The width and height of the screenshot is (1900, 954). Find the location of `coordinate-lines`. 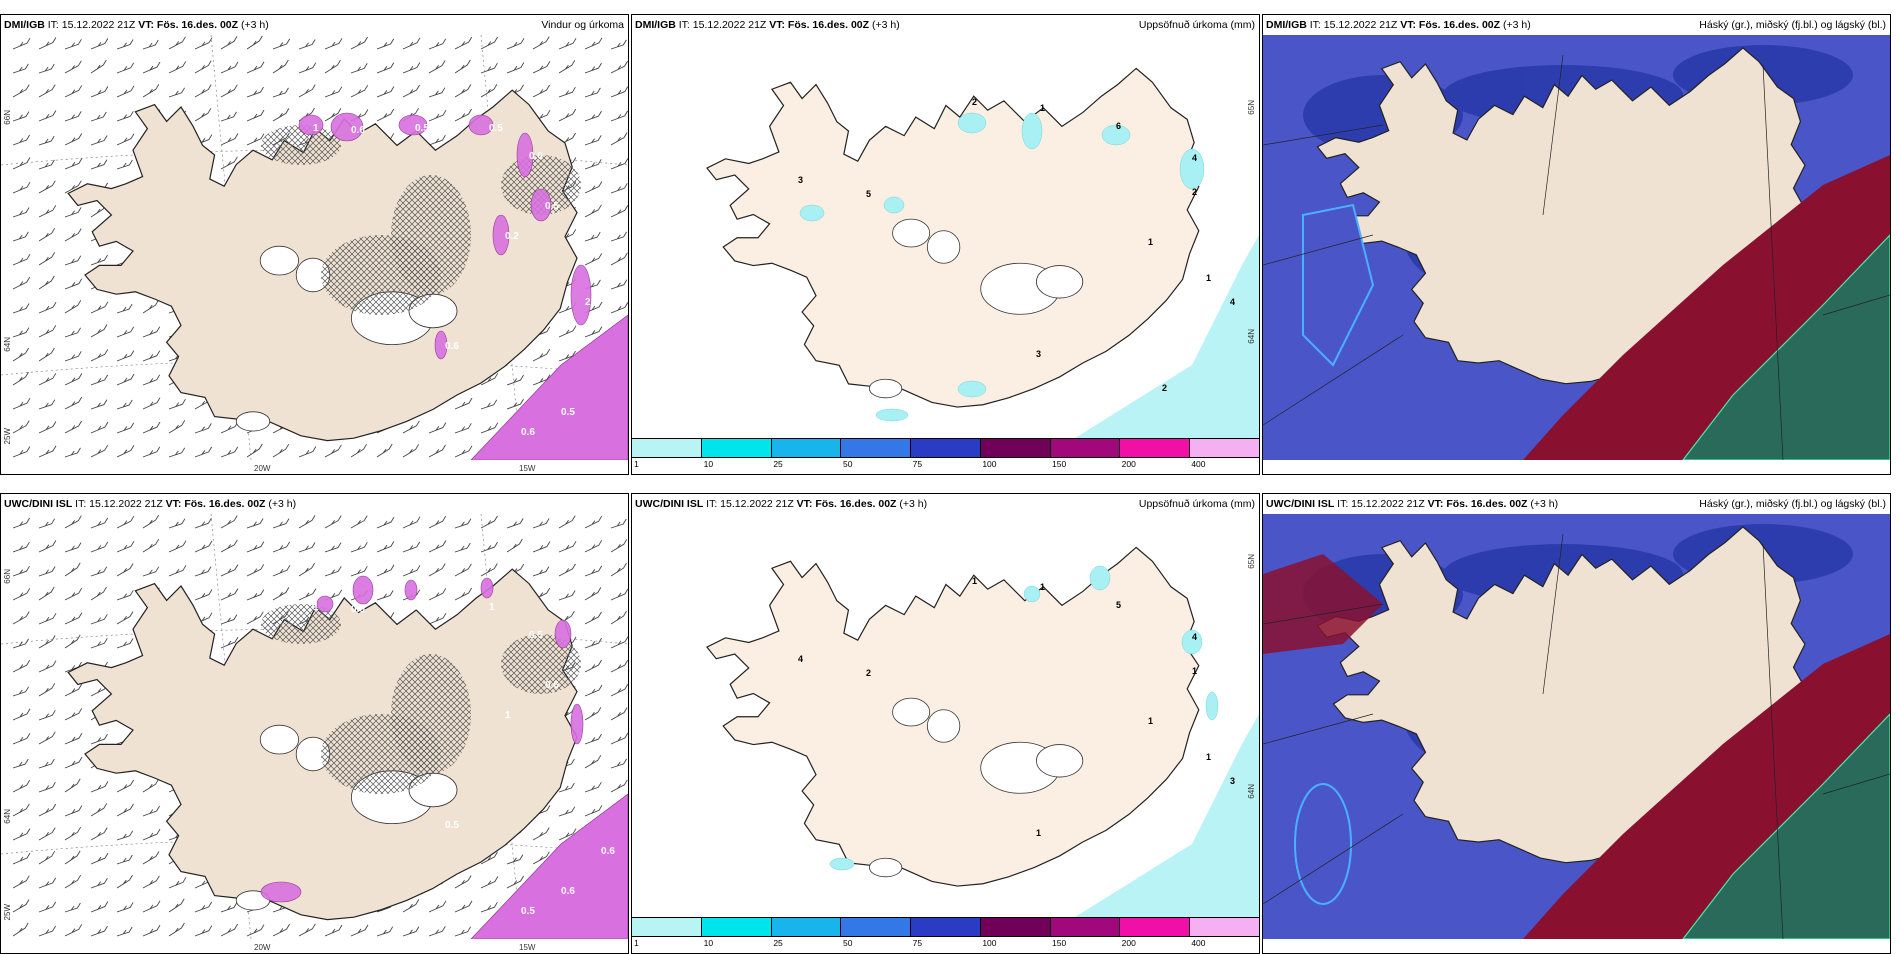

coordinate-lines is located at coordinates (1576, 257).